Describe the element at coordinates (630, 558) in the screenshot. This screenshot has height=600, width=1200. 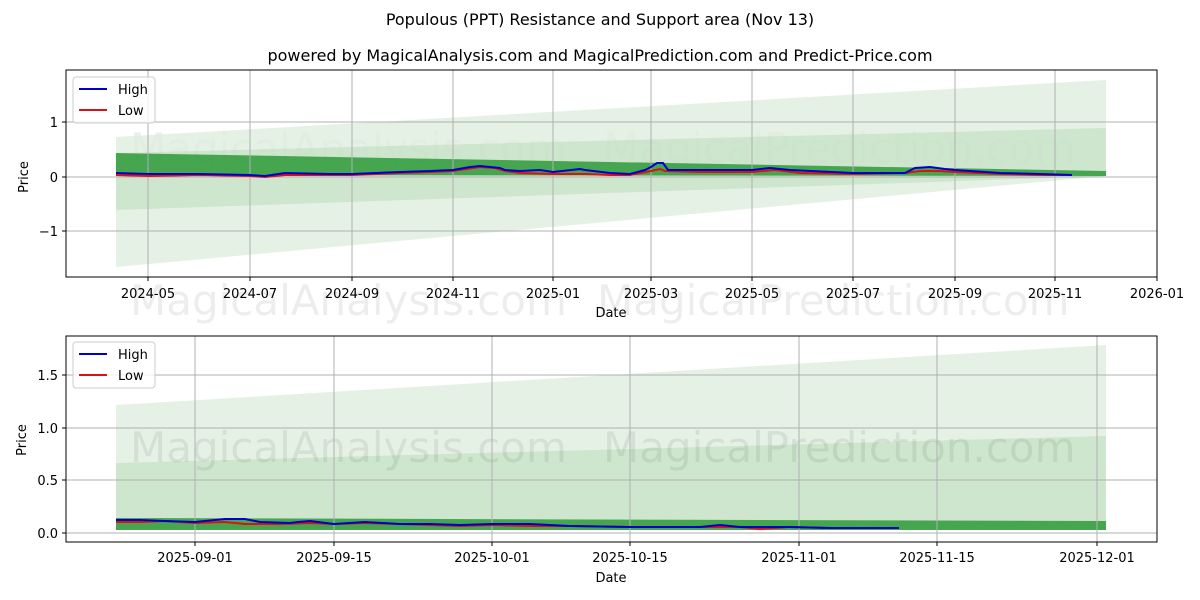
I see `x-tick-label: 2025-10-15` at that location.